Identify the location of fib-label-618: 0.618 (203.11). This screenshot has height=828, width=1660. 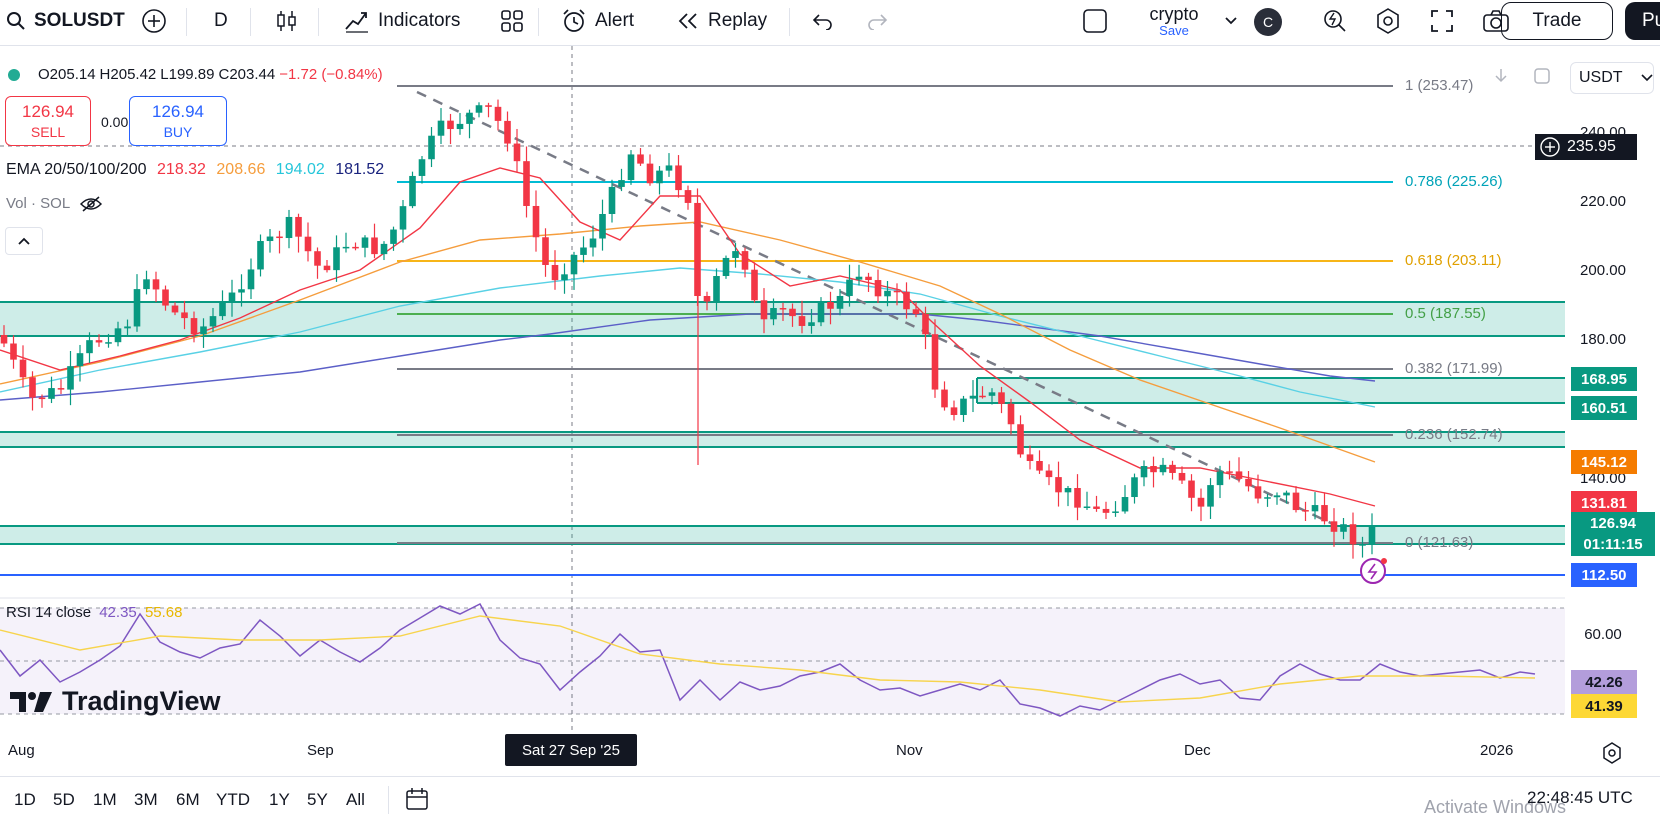
(1453, 260).